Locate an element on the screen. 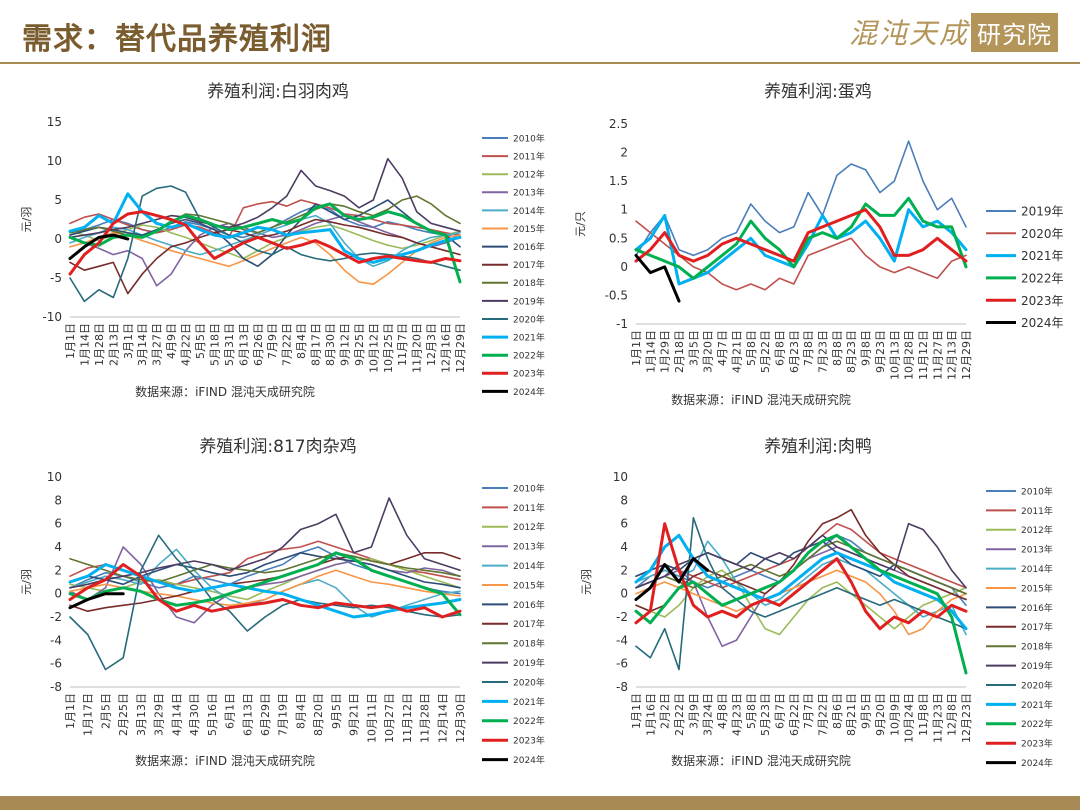 The width and height of the screenshot is (1080, 810). y-tick-label: -10 is located at coordinates (52, 317).